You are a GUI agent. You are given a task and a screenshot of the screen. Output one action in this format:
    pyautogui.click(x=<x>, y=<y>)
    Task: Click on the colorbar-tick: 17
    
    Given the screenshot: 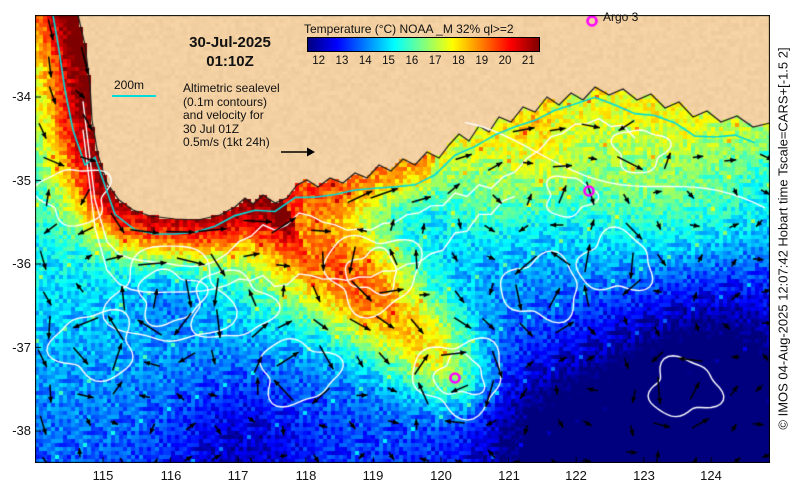 What is the action you would take?
    pyautogui.click(x=435, y=61)
    